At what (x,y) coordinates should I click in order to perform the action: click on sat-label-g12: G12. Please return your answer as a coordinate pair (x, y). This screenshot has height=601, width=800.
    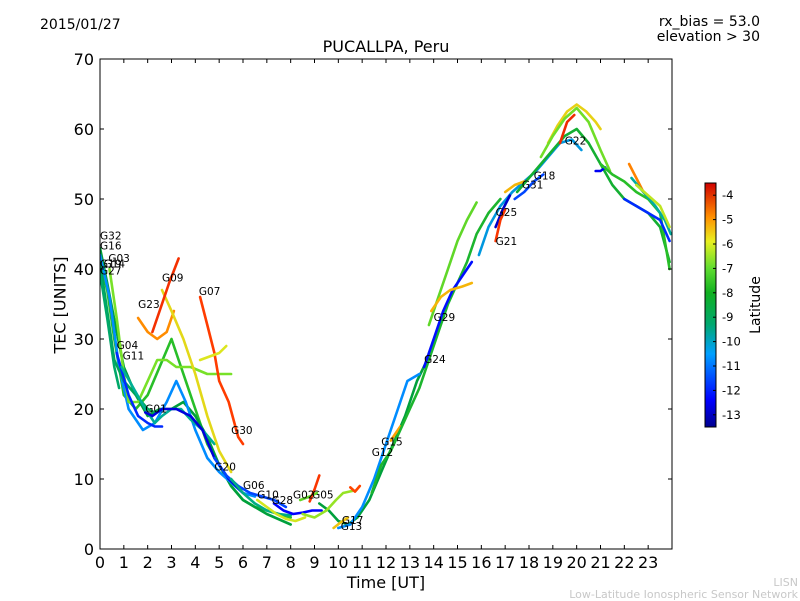
    Looking at the image, I should click on (383, 453).